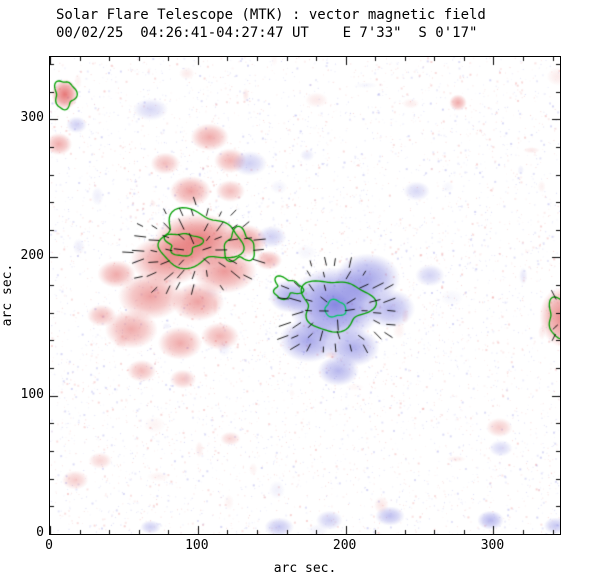  I want to click on x-tick-label: 200, so click(344, 545).